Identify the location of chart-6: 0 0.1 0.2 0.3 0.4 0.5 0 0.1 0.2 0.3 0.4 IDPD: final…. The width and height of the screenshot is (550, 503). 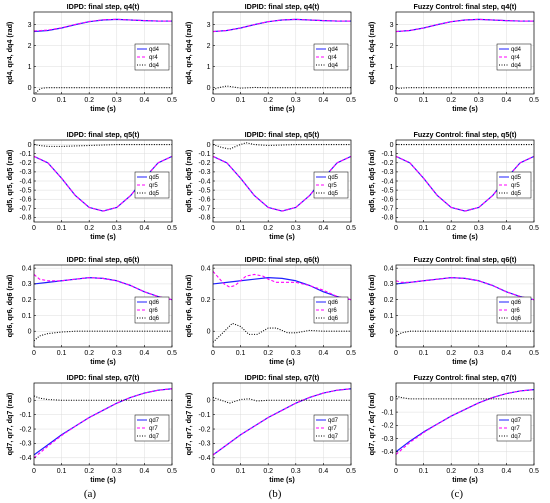
(91, 310).